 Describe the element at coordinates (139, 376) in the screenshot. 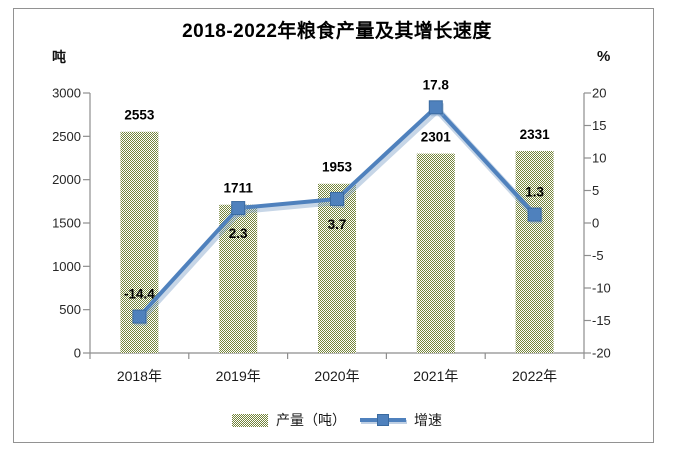

I see `category-label: 2018年` at that location.